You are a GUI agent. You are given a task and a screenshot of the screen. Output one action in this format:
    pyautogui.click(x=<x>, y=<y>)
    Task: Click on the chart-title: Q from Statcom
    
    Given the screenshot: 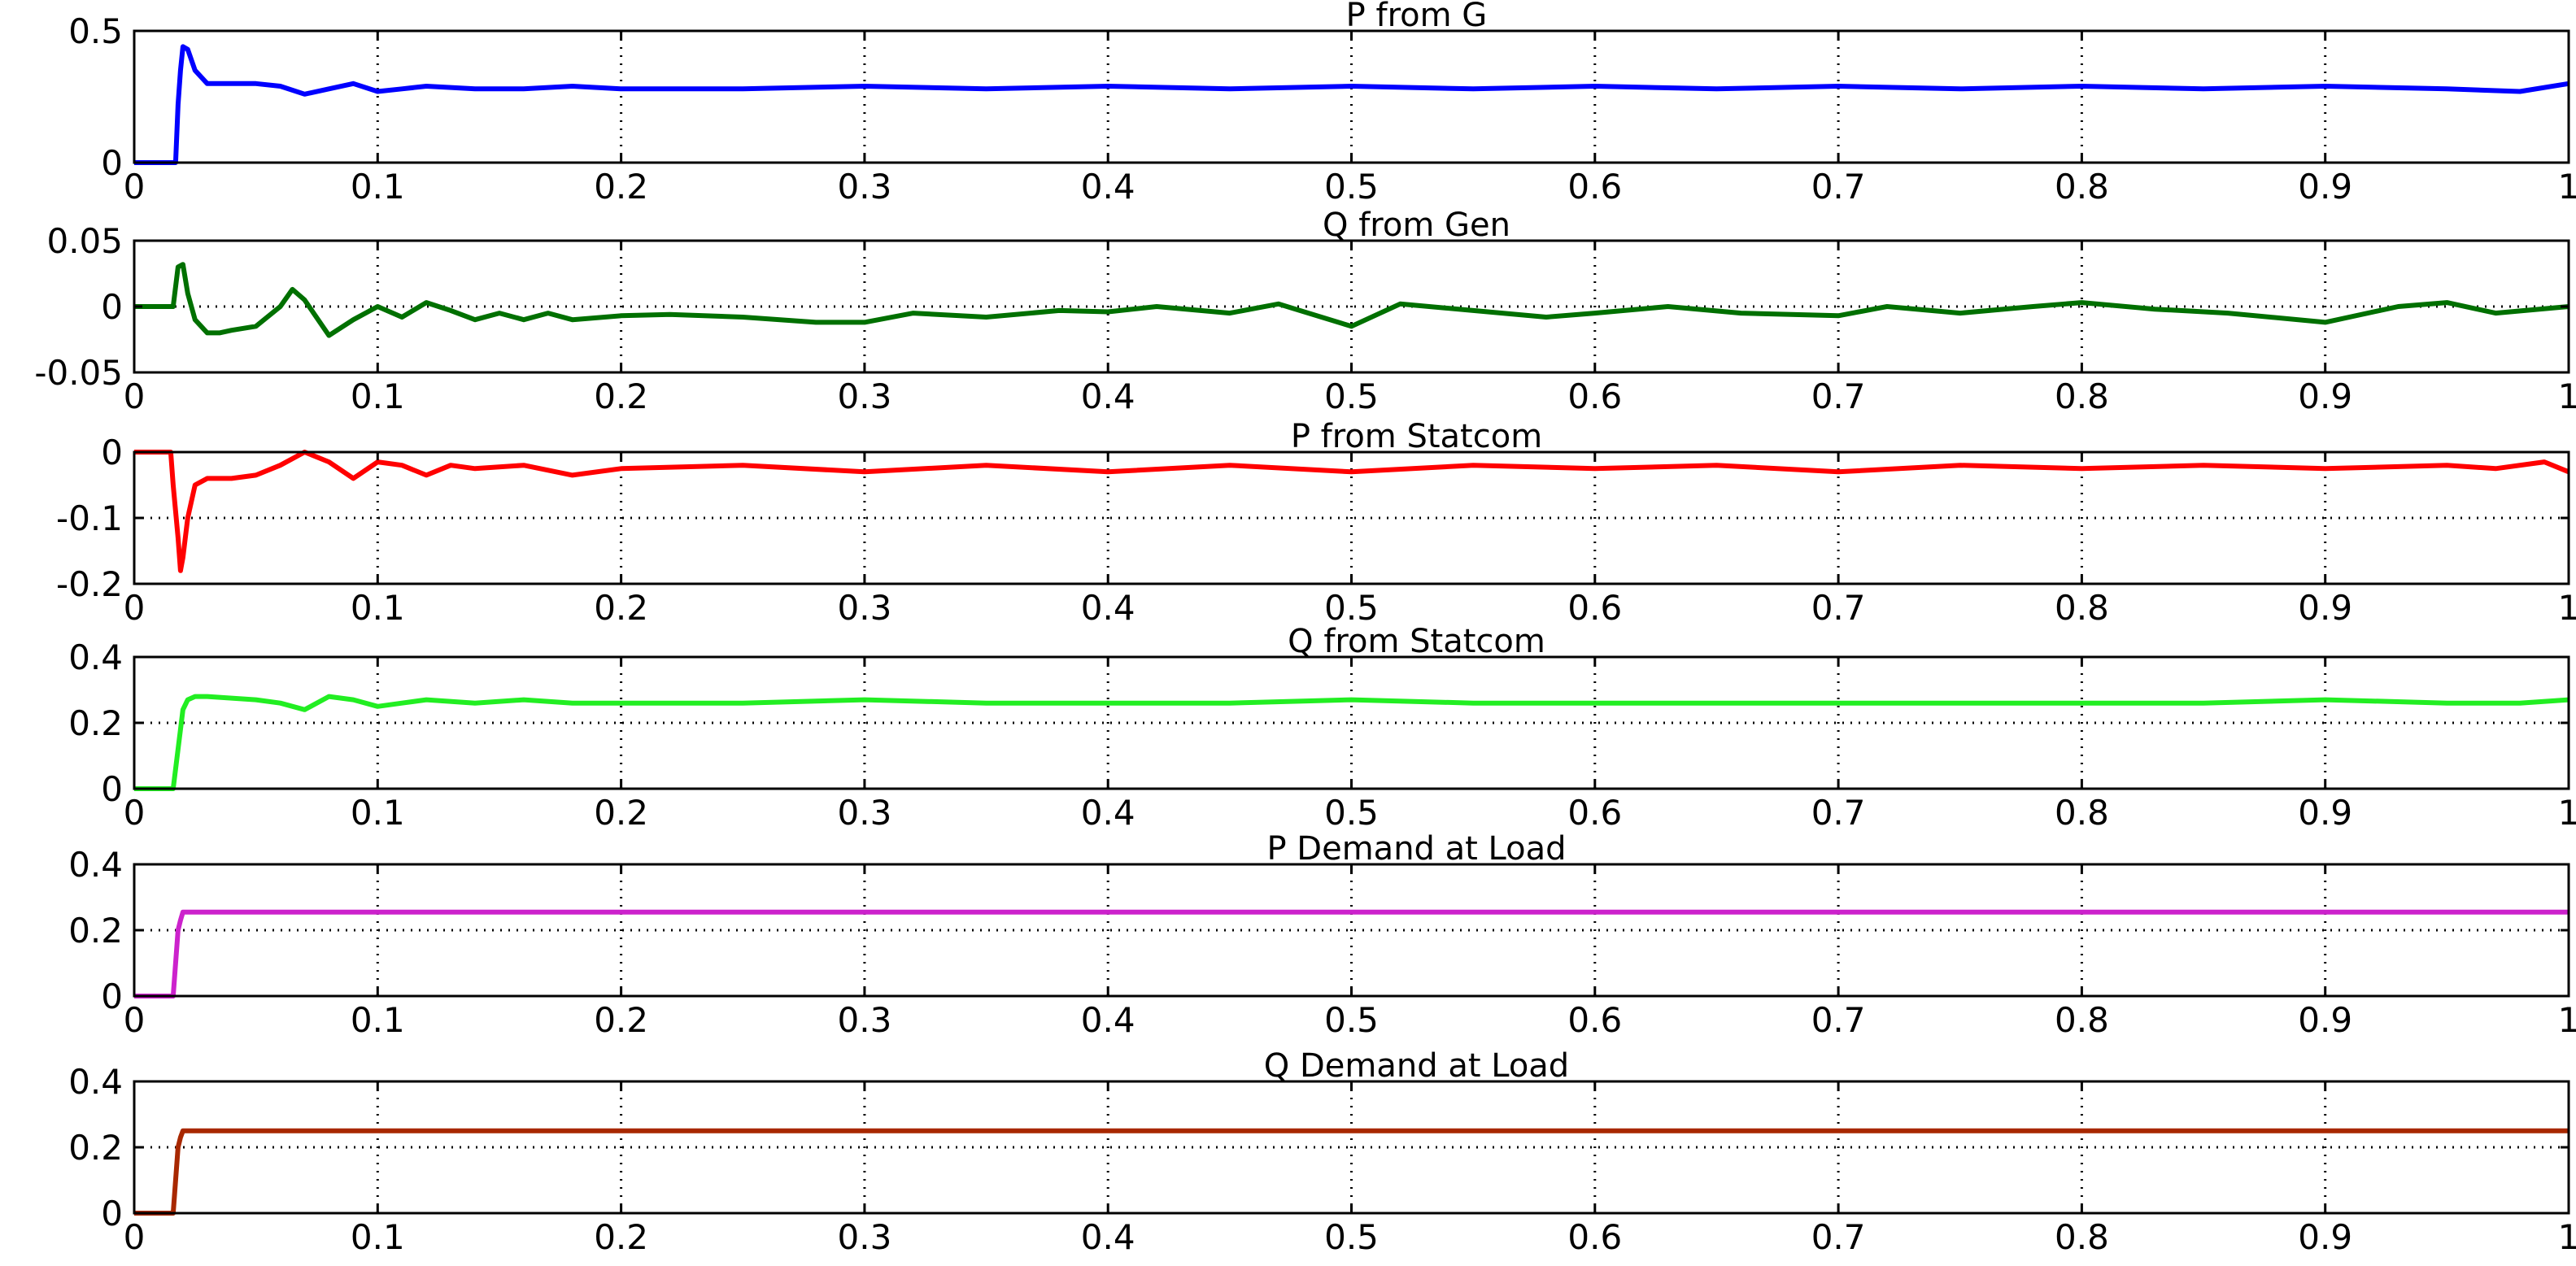 What is the action you would take?
    pyautogui.click(x=1416, y=641)
    